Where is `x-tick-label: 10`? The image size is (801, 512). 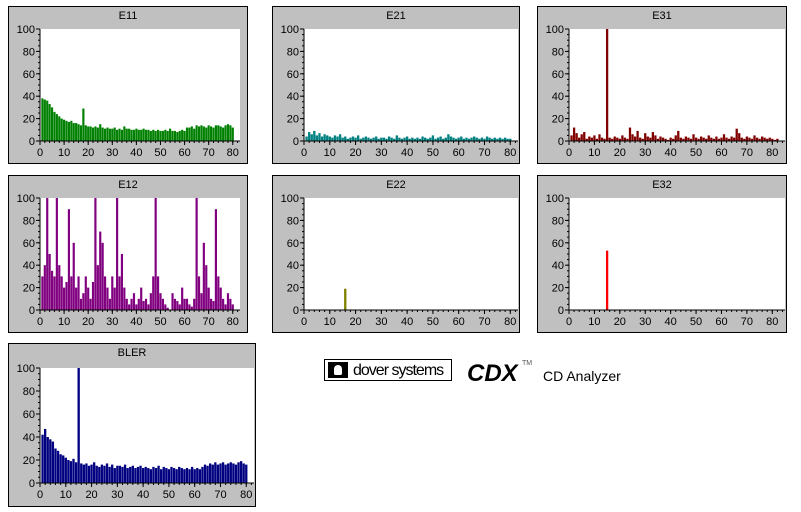
x-tick-label: 10 is located at coordinates (64, 153).